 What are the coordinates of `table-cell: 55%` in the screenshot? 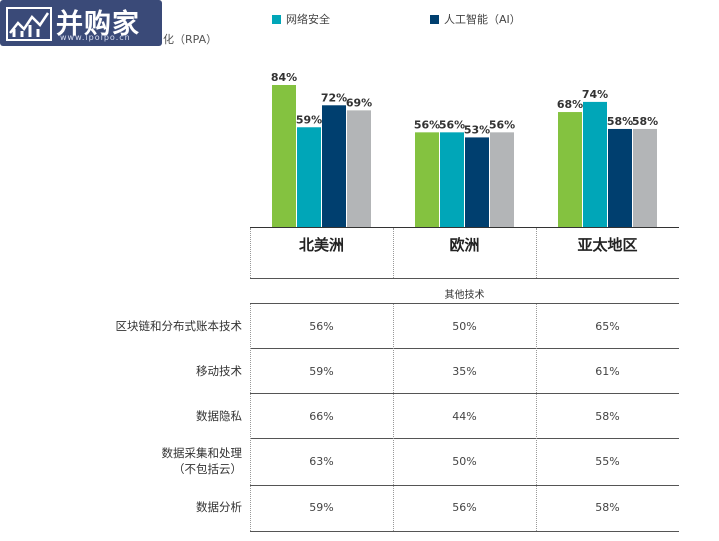 It's located at (607, 461).